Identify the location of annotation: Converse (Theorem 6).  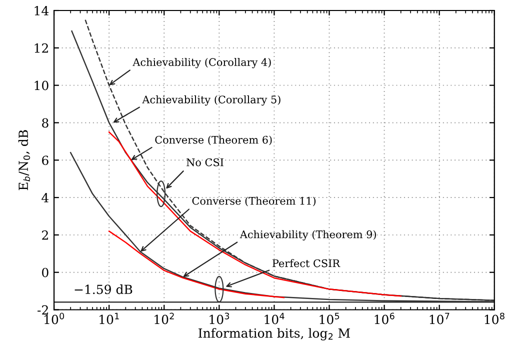
(213, 141).